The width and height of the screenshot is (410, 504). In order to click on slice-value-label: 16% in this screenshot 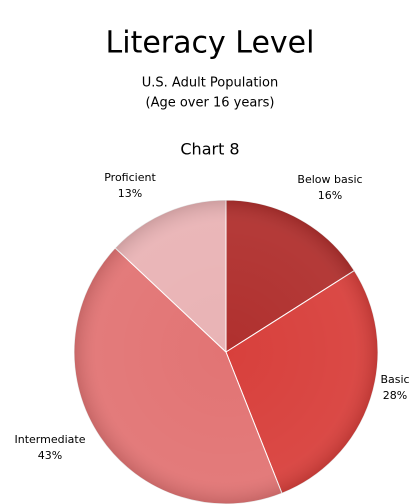, I will do `click(330, 195)`.